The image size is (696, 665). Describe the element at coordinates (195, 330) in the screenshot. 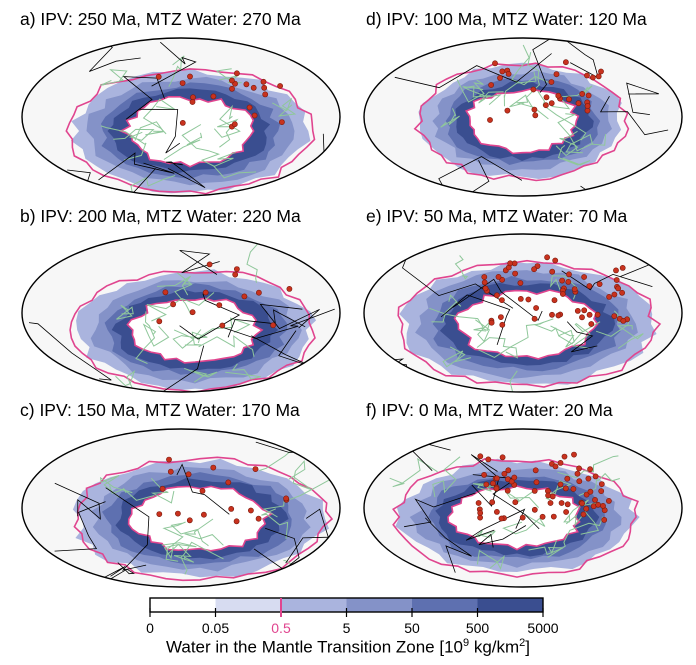

I see `dry-interior` at that location.